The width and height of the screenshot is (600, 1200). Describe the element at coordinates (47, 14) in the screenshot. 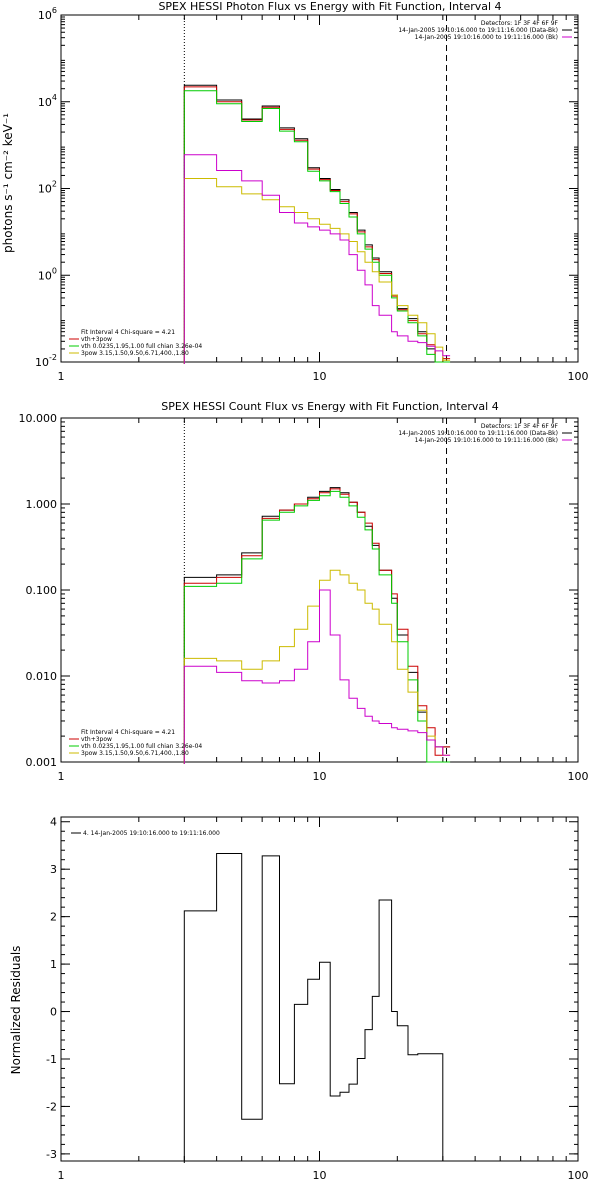

I see `y-tick-label: 10⁶` at that location.